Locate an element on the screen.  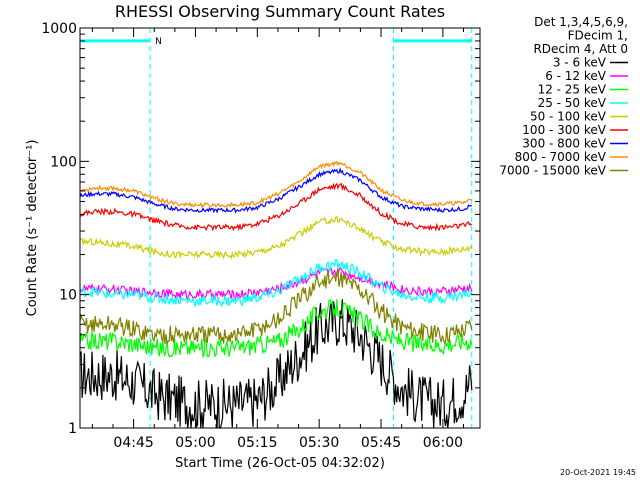
legend-header-line: RDecim 4, Att 0 is located at coordinates (580, 49).